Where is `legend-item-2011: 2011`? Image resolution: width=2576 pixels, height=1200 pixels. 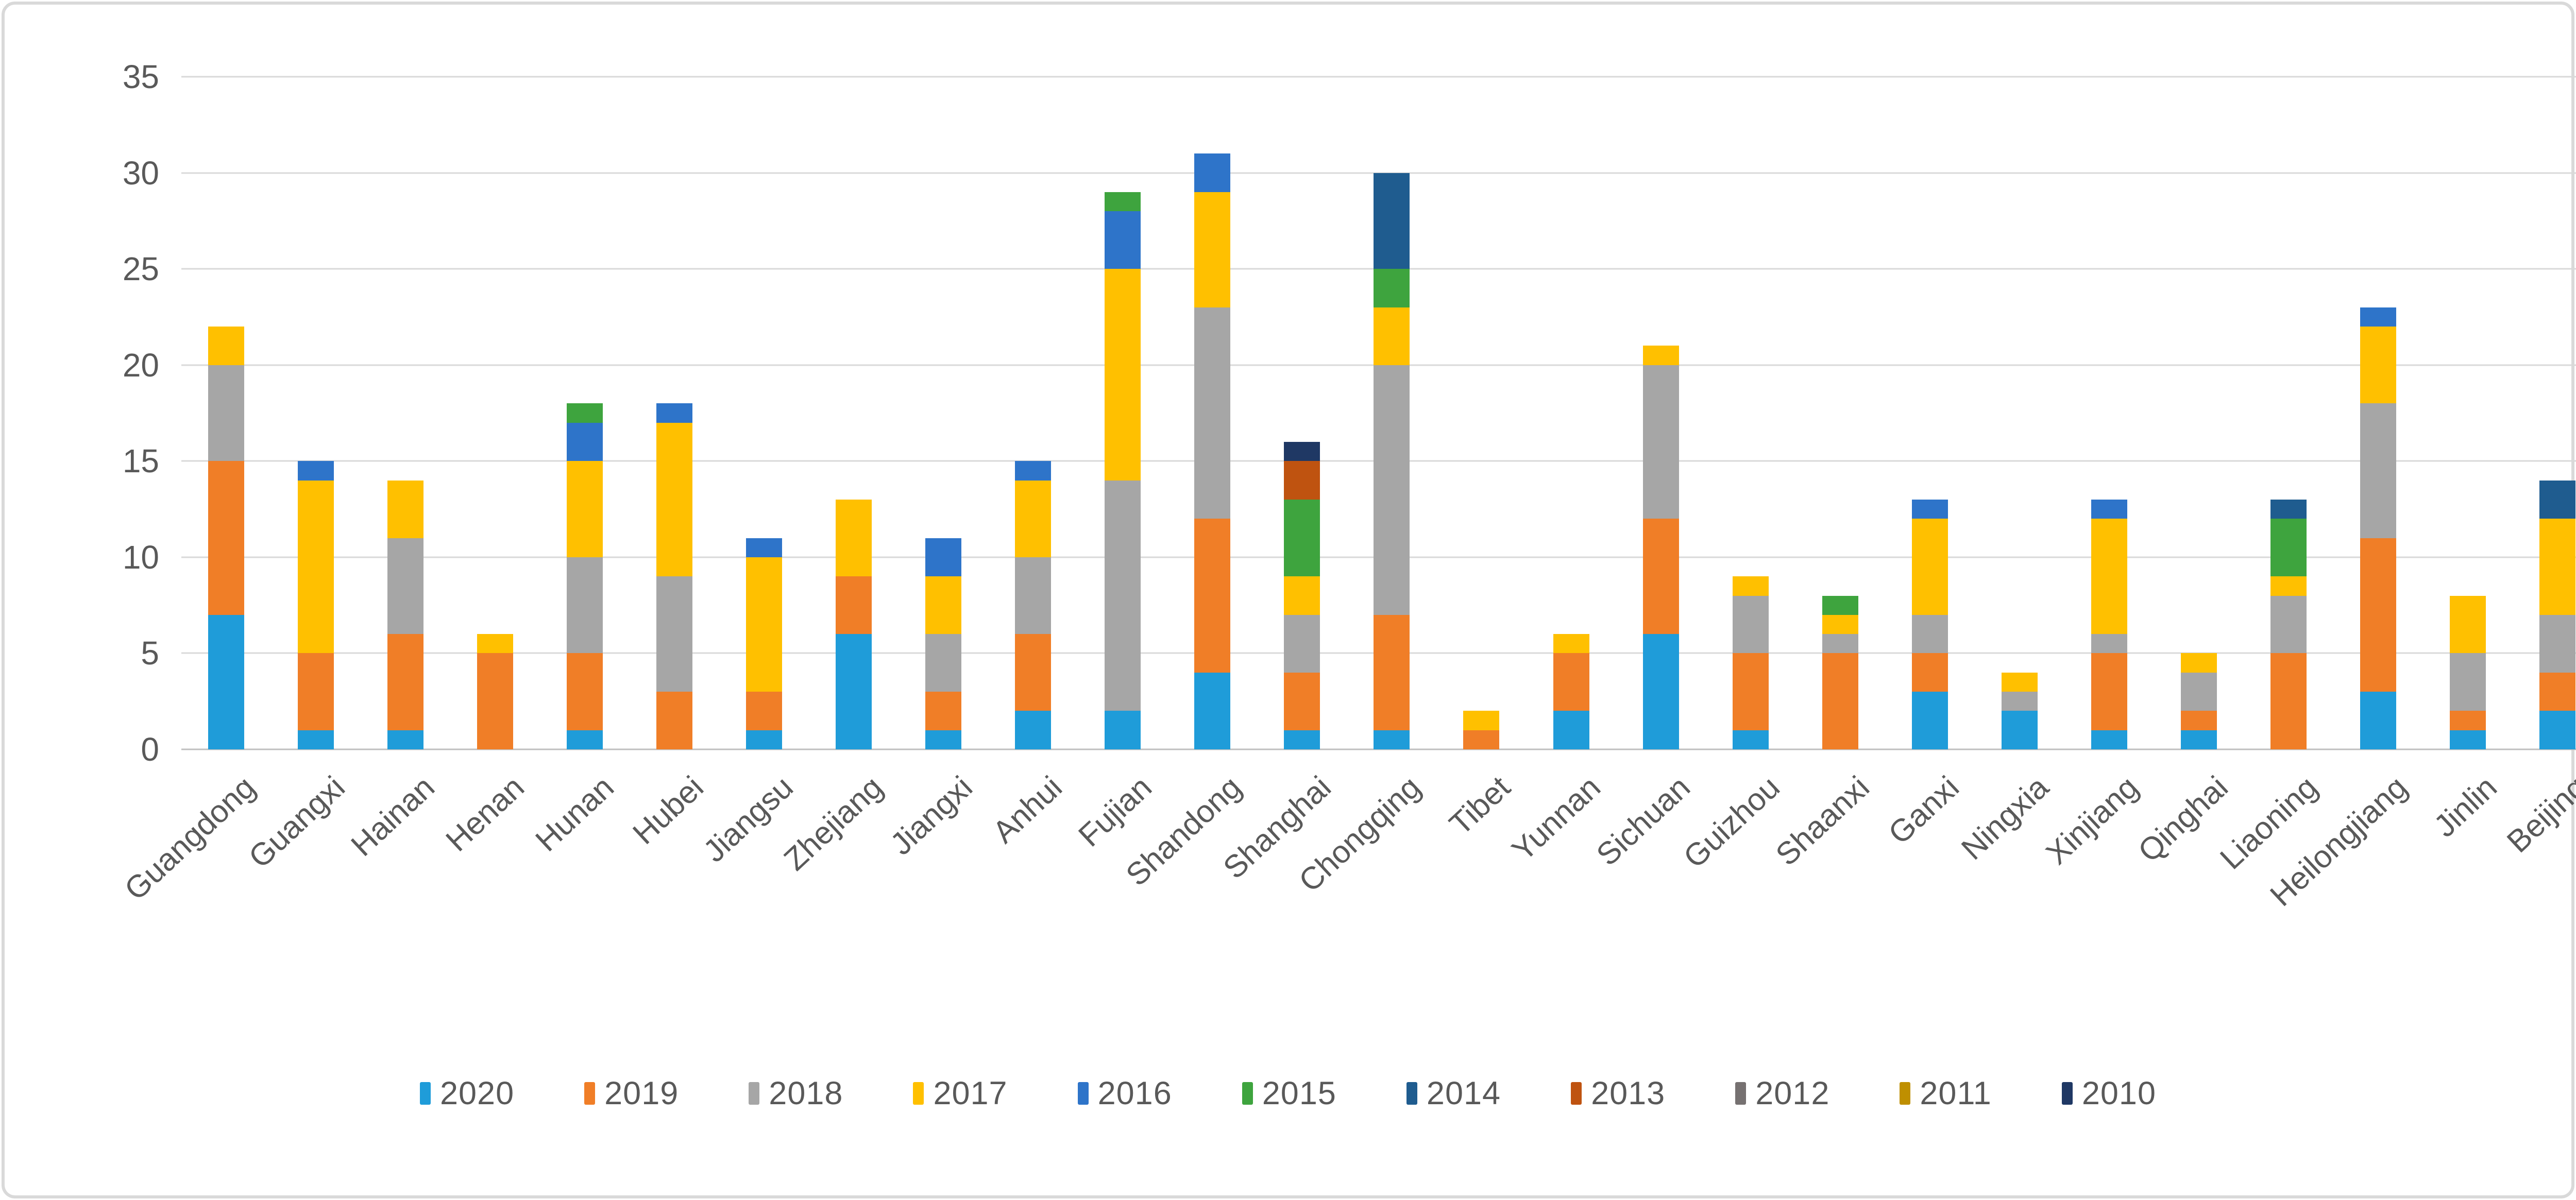
legend-item-2011: 2011 is located at coordinates (1945, 1093).